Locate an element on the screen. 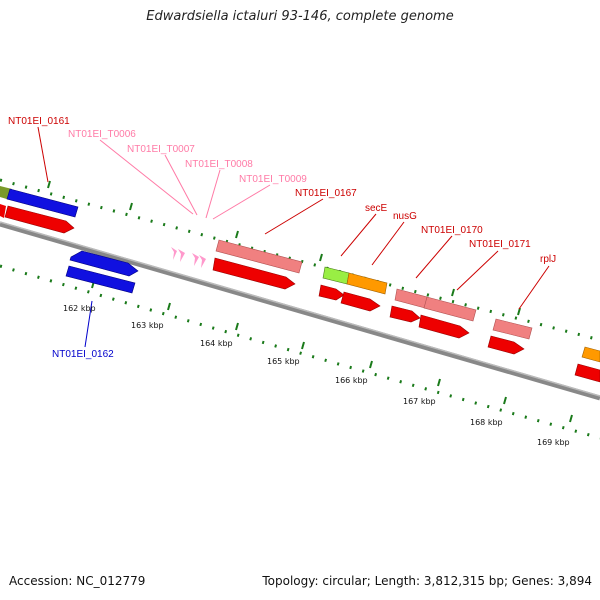 This screenshot has height=600, width=600. cds-nusg-box is located at coordinates (367, 283).